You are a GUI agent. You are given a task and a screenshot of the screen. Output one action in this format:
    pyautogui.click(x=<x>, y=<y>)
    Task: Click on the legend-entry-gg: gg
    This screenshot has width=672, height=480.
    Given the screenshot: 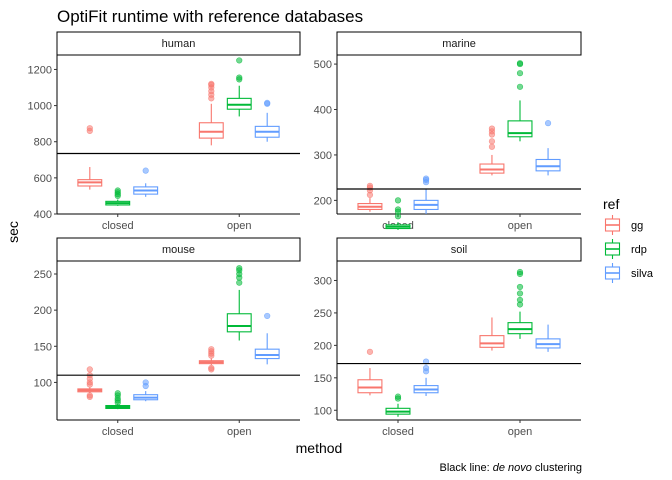 What is the action you would take?
    pyautogui.click(x=623, y=225)
    